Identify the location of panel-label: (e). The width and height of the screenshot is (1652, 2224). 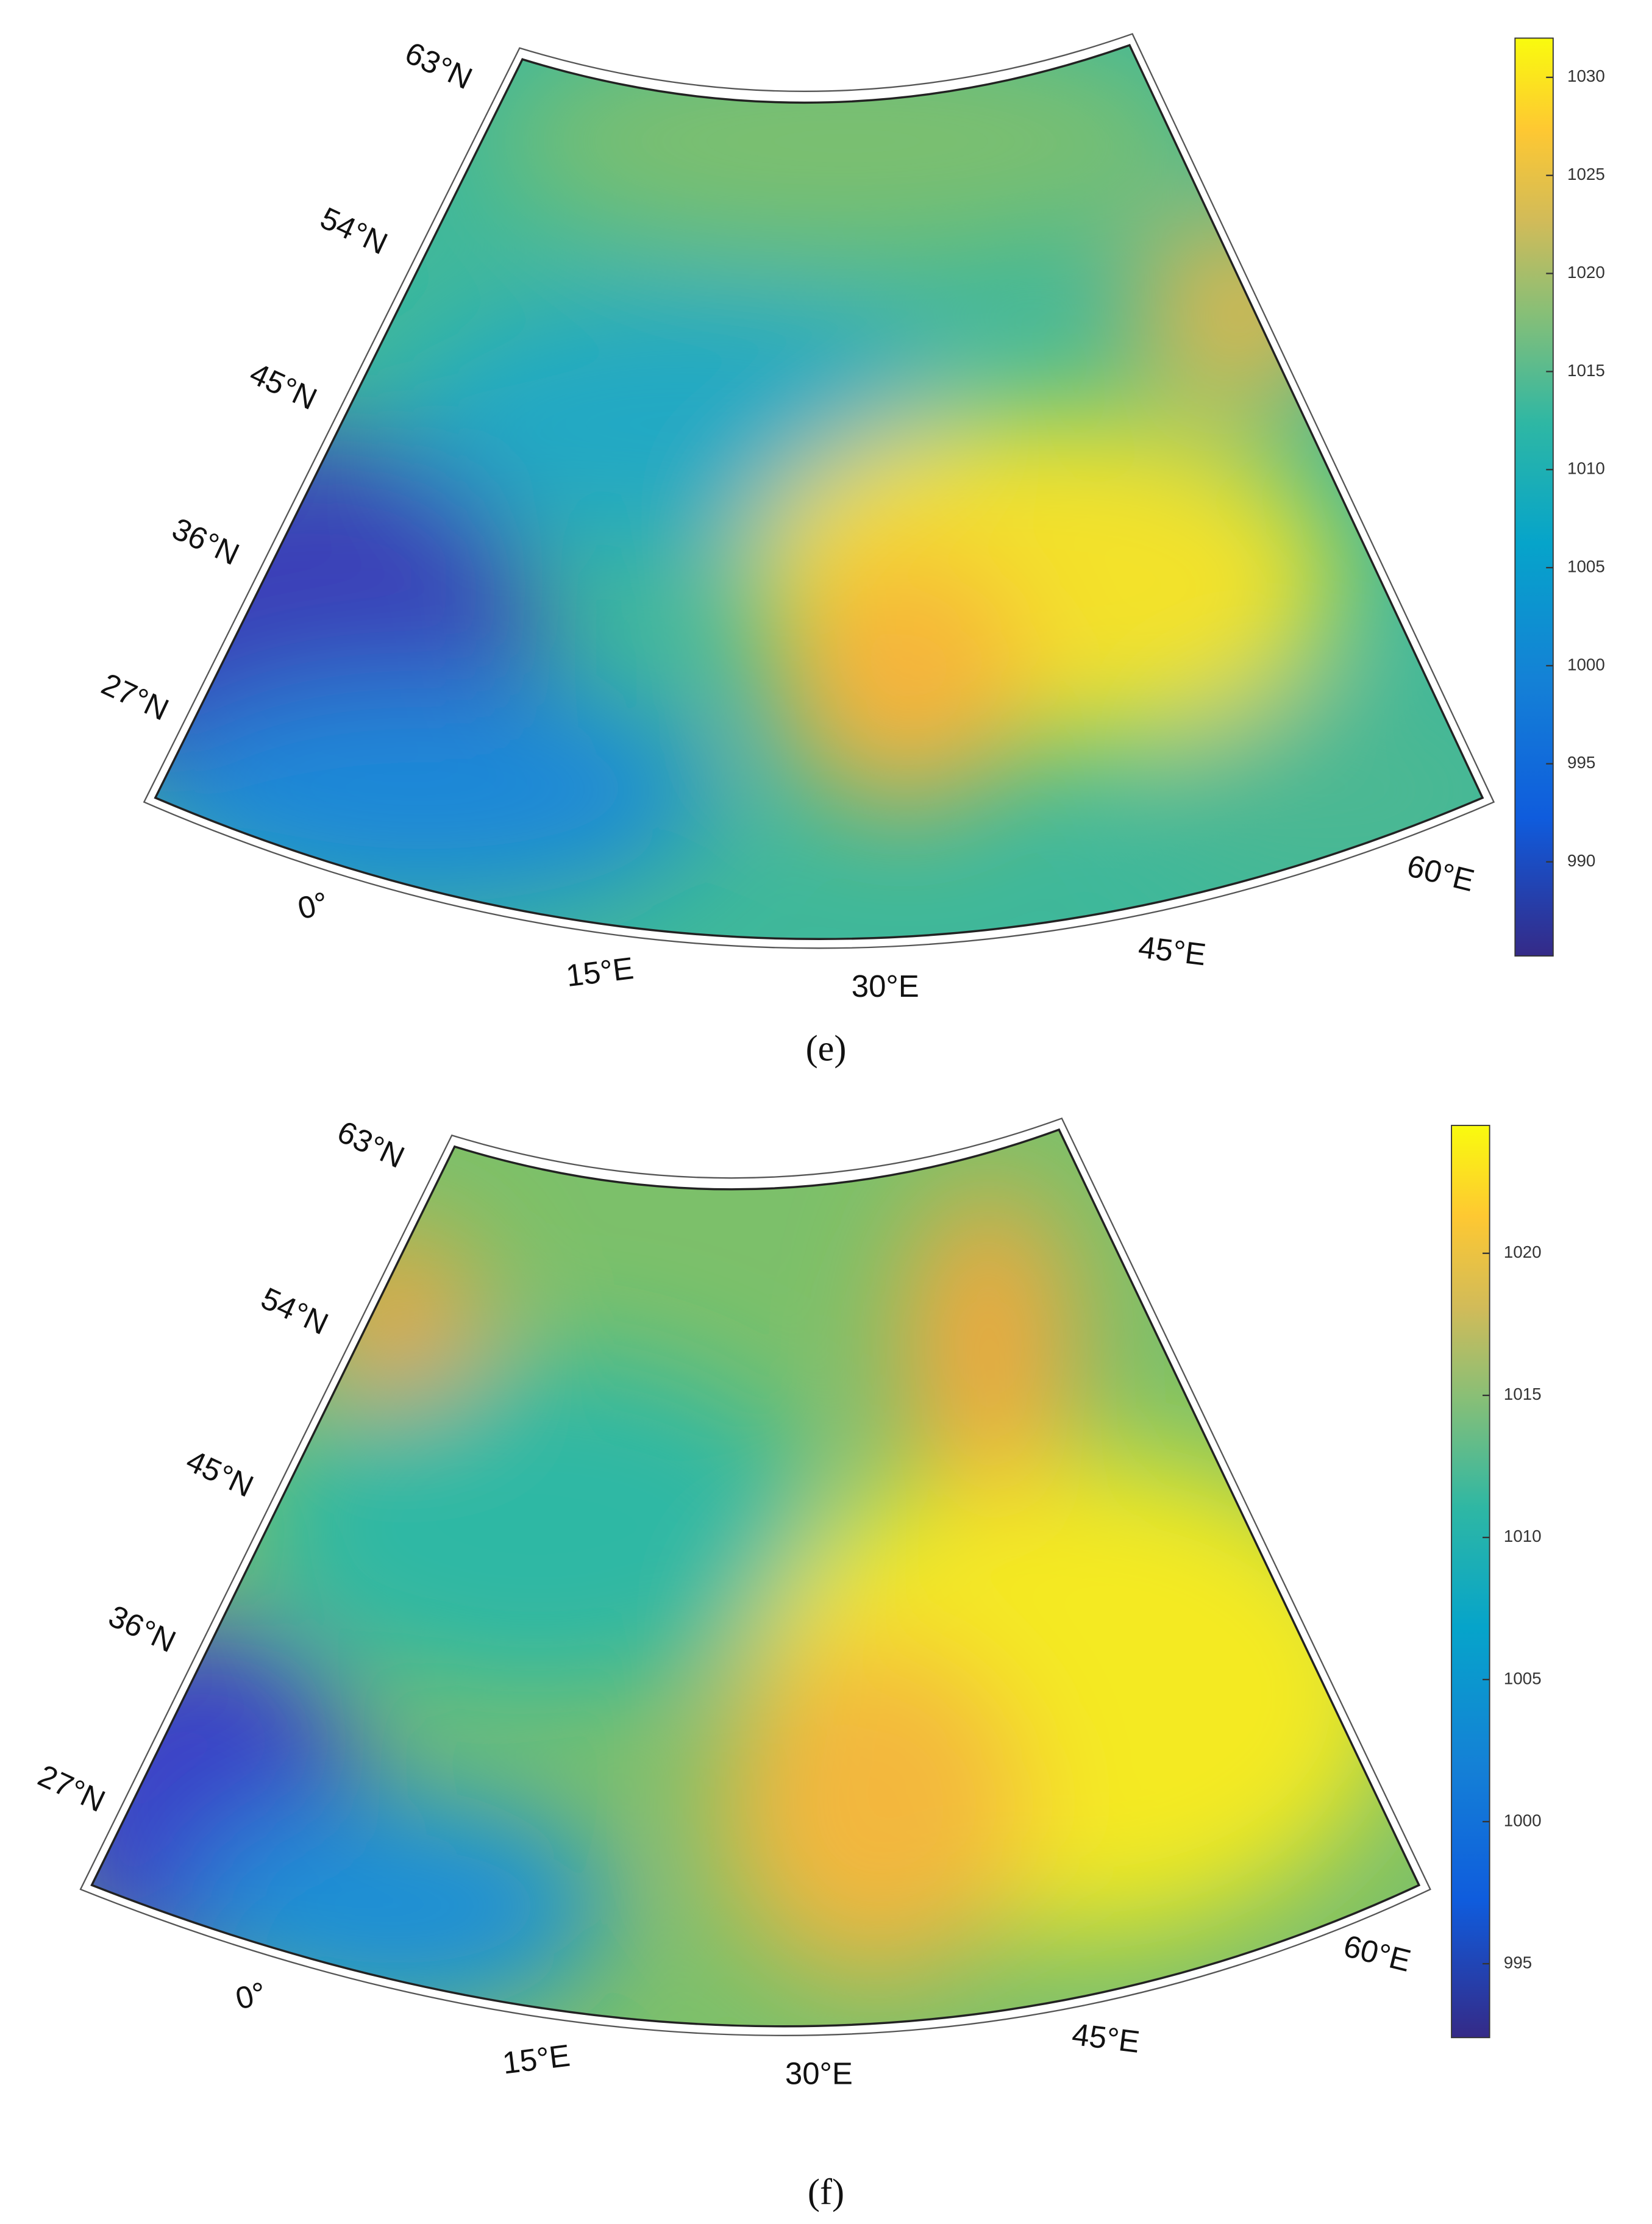
(826, 1048).